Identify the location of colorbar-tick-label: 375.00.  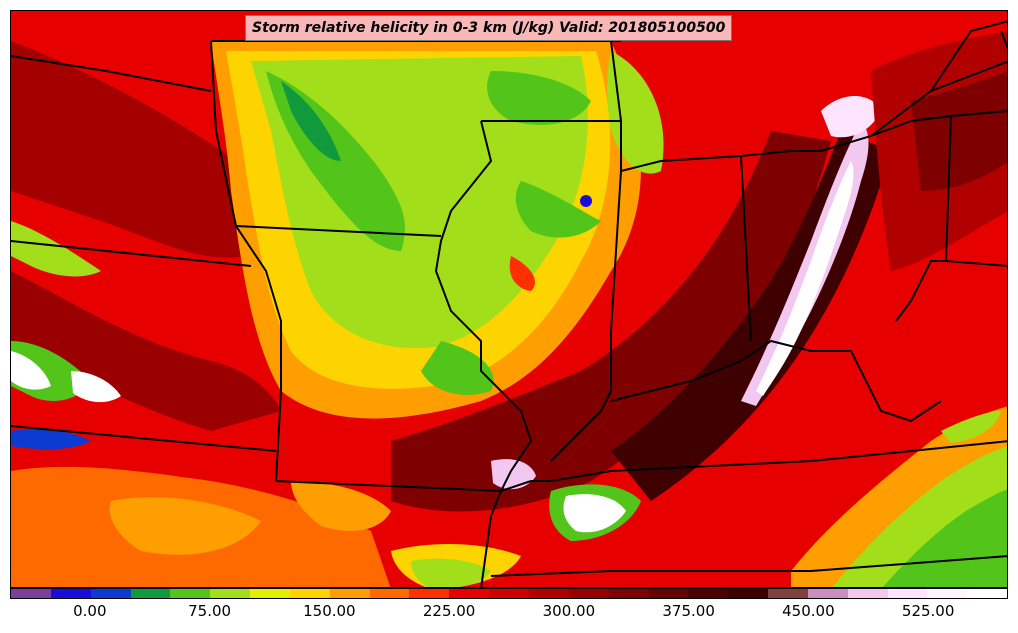
(688, 611).